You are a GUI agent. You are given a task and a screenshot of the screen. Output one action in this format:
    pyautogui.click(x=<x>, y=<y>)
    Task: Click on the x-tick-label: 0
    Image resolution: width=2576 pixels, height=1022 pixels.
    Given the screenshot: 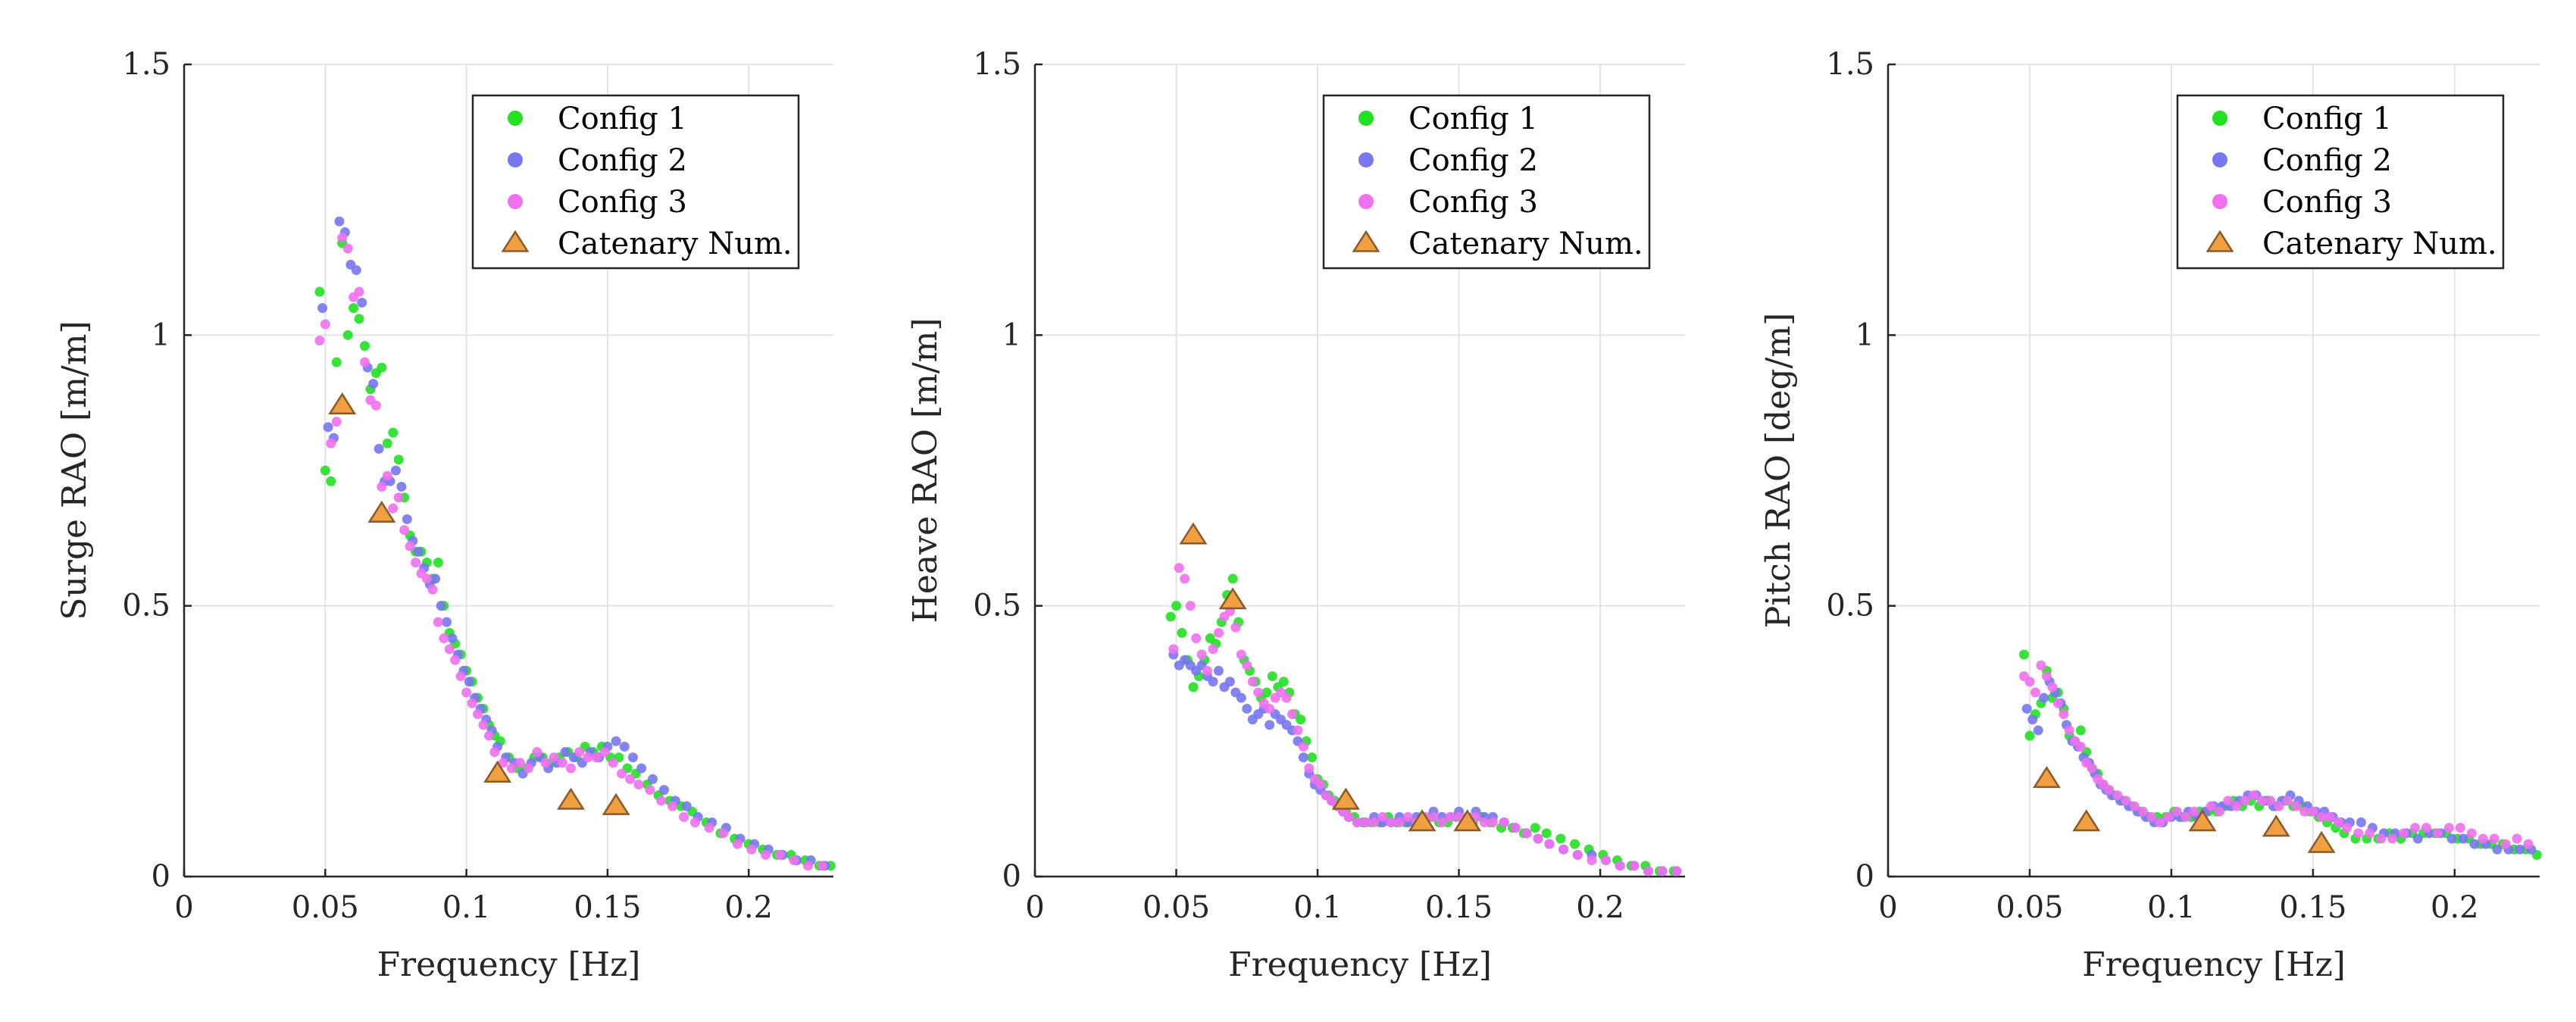 What is the action you would take?
    pyautogui.click(x=1034, y=907)
    